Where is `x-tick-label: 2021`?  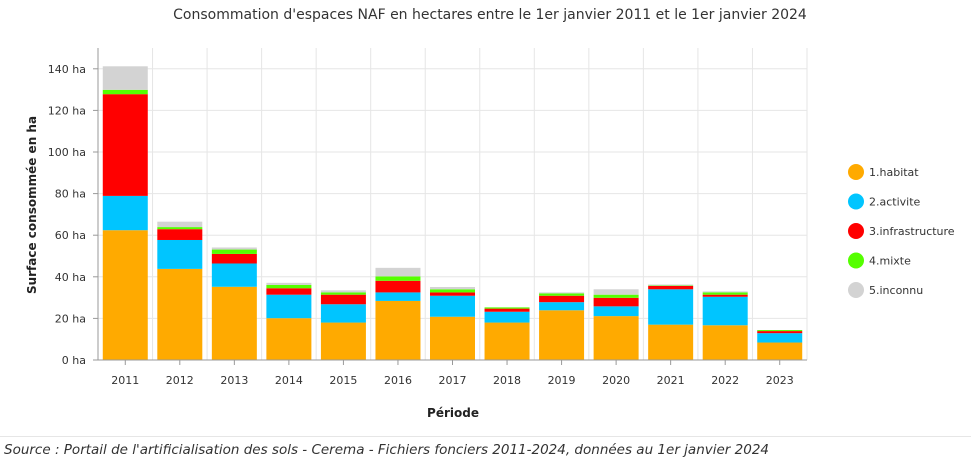
x-tick-label: 2021 is located at coordinates (671, 380).